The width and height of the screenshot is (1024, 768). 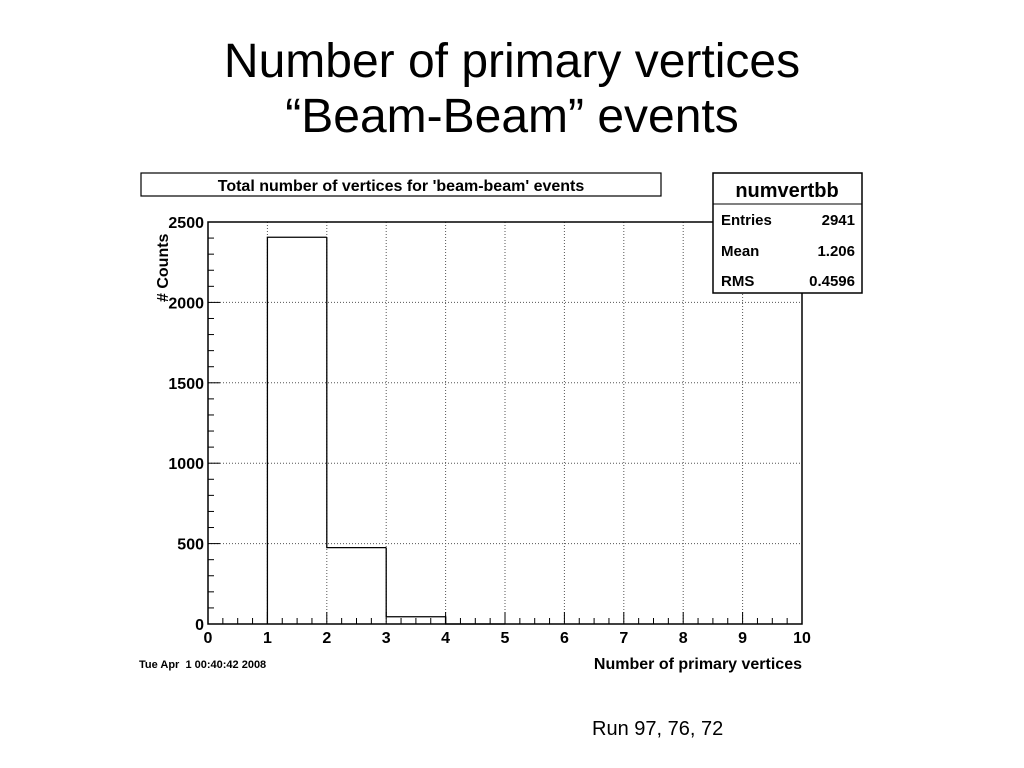 What do you see at coordinates (186, 303) in the screenshot?
I see `y-tick-label: 2000` at bounding box center [186, 303].